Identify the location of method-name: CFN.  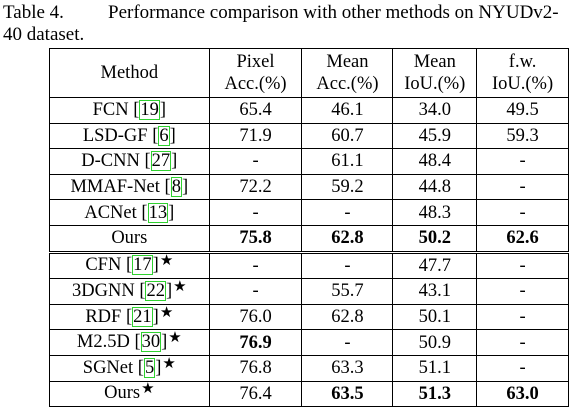
(103, 265).